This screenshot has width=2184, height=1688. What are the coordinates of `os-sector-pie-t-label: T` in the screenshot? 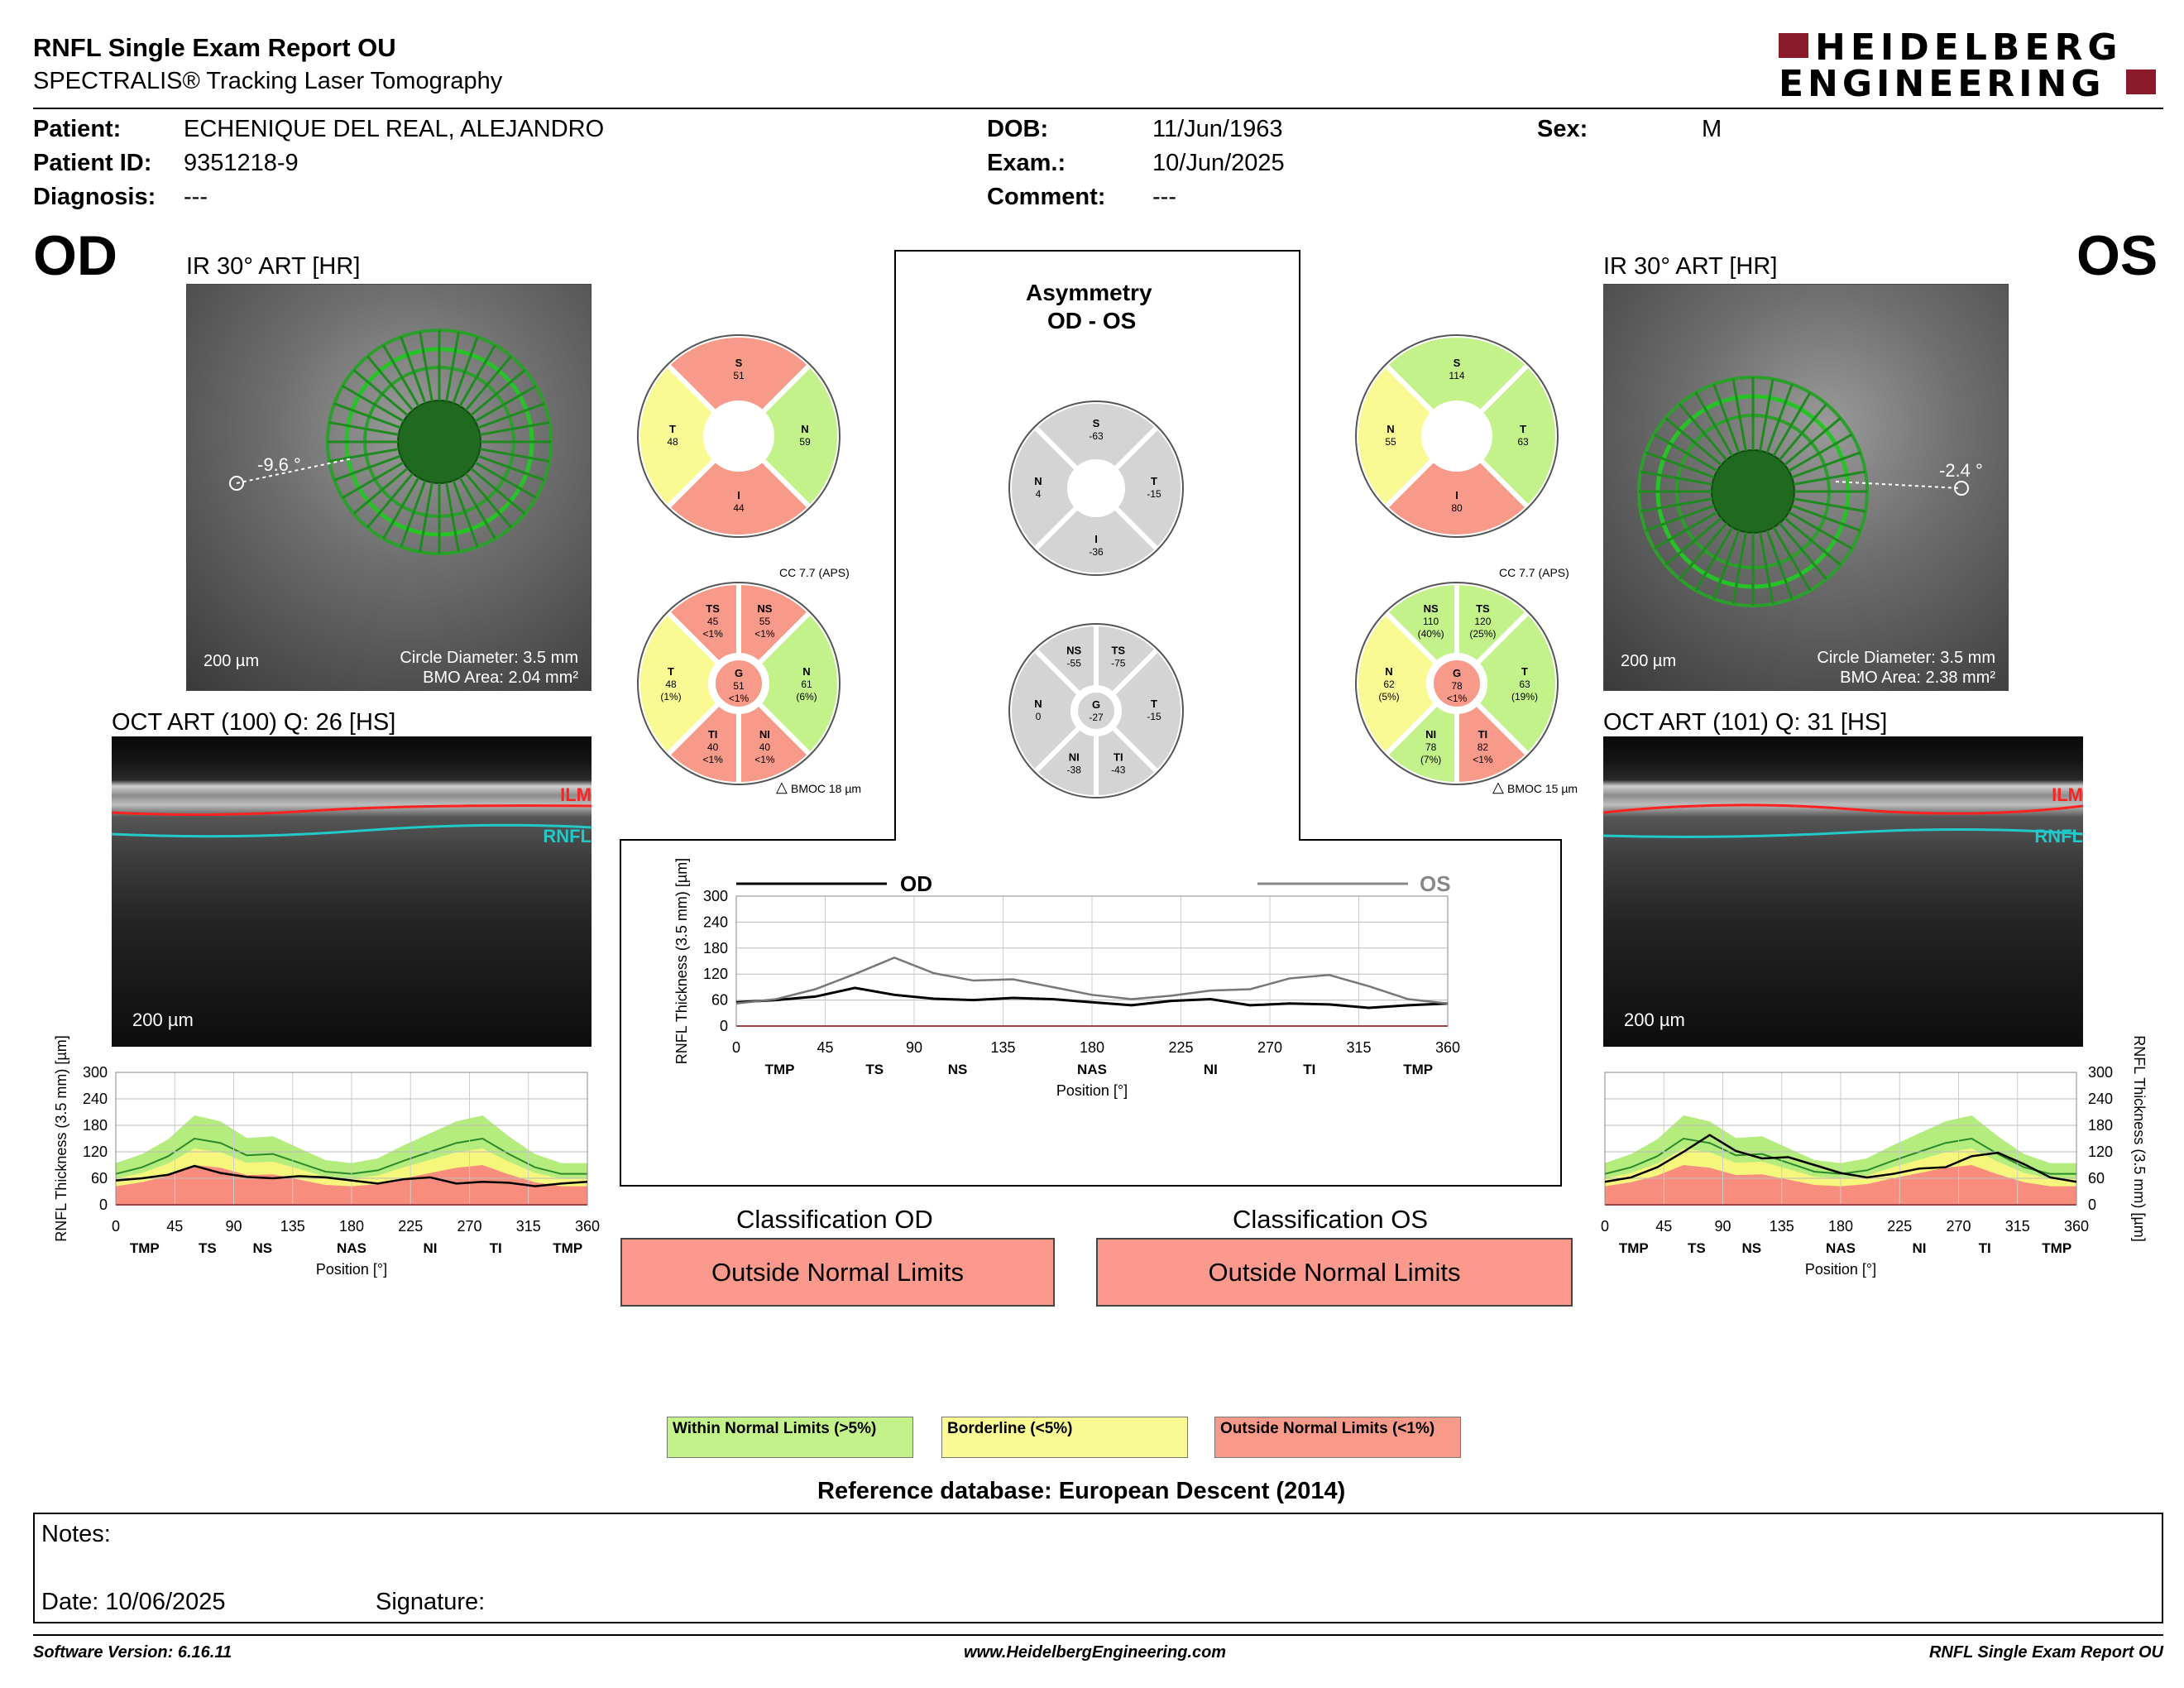 It's located at (1524, 671).